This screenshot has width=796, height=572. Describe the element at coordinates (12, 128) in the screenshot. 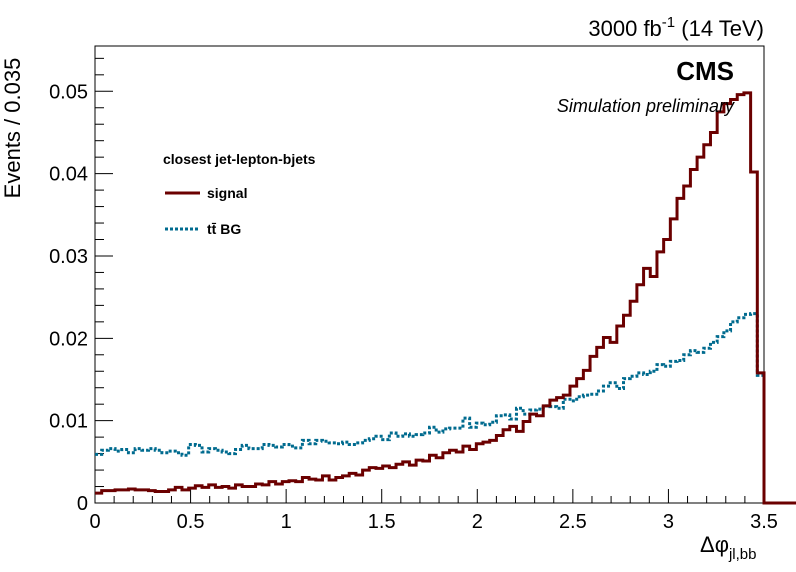

I see `y-axis-title: Events / 0.035` at that location.